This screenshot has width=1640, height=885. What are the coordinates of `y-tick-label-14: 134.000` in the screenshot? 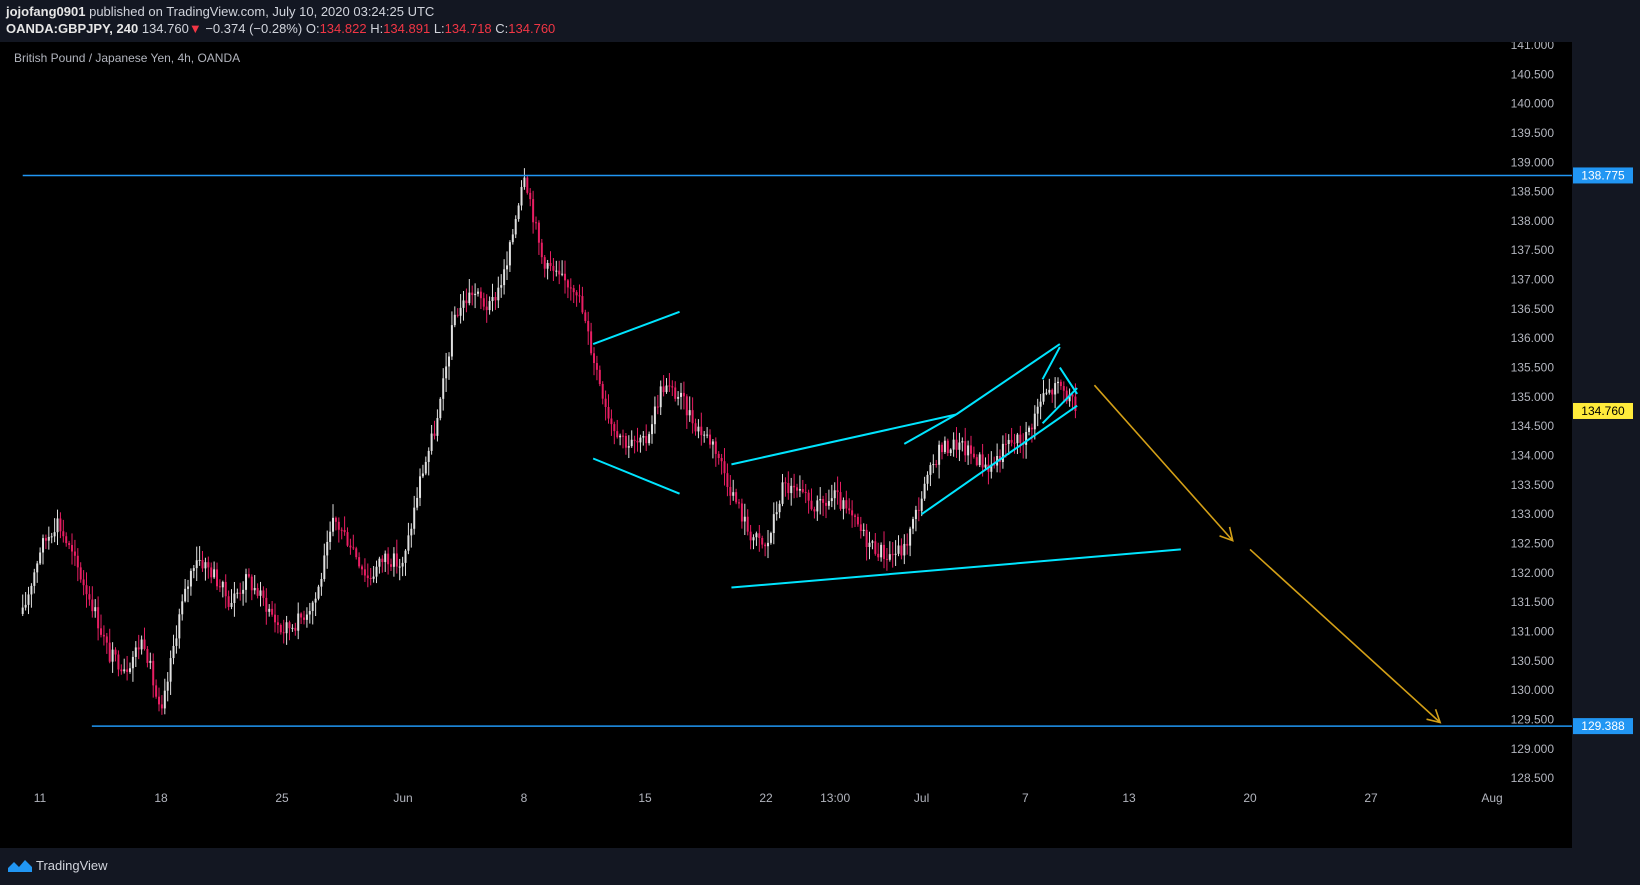 It's located at (1533, 456).